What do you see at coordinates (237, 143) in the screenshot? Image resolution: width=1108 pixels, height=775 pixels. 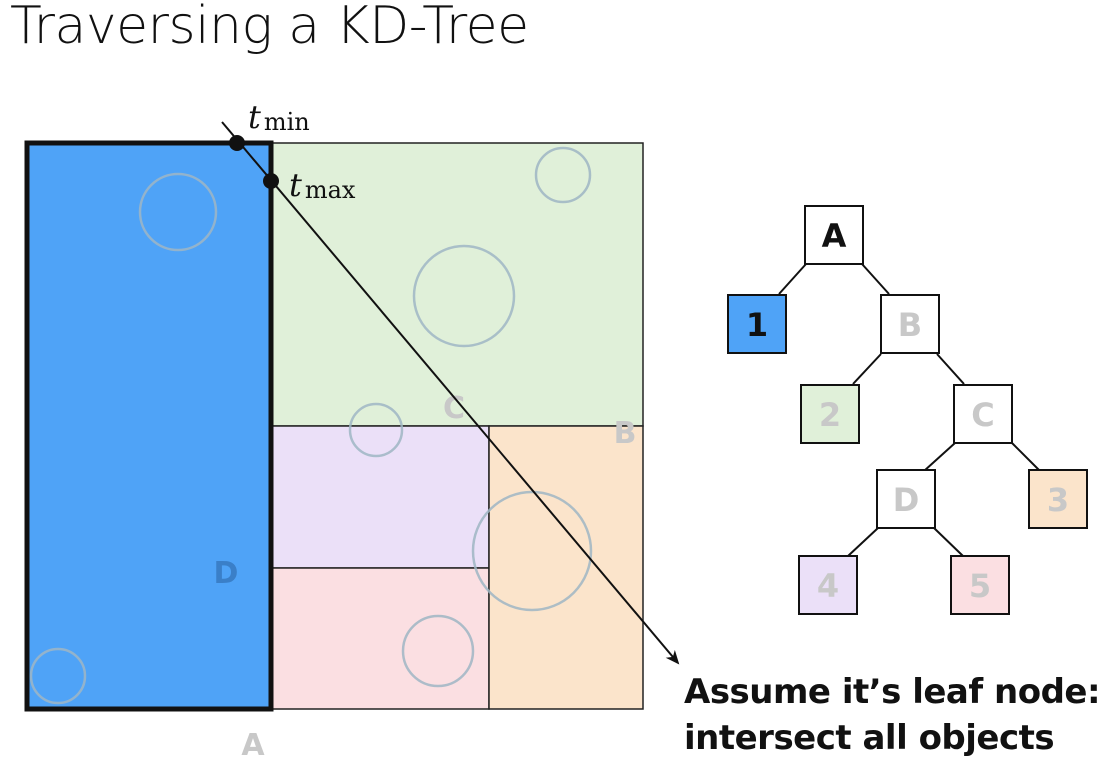 I see `tmin-point` at bounding box center [237, 143].